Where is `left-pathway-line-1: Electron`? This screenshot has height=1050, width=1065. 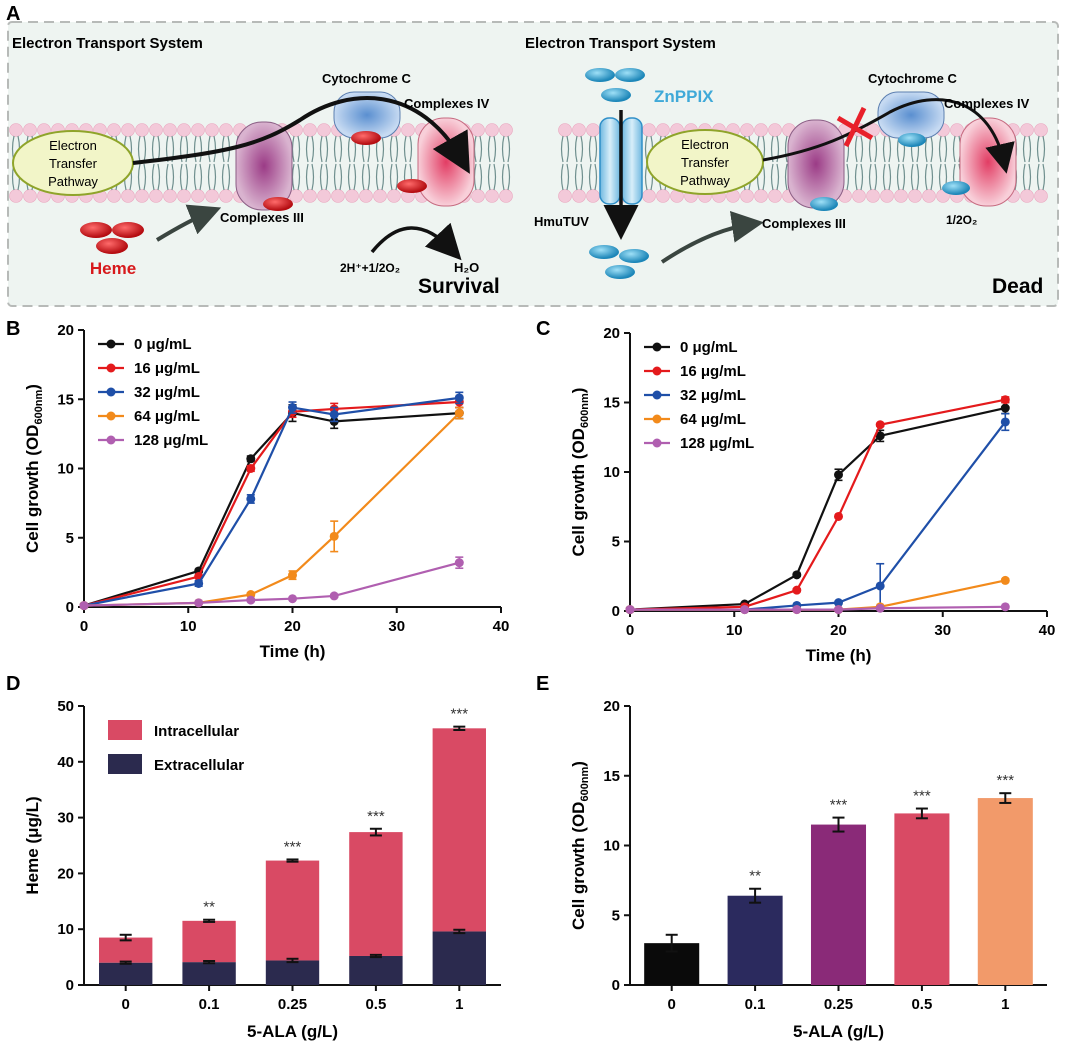
left-pathway-line-1: Electron is located at coordinates (73, 145).